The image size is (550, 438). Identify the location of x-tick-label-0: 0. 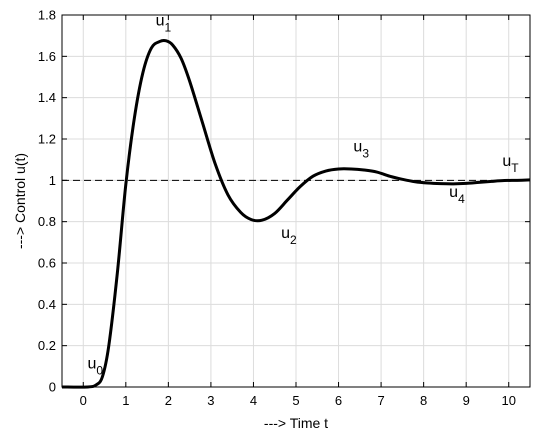
(83, 400).